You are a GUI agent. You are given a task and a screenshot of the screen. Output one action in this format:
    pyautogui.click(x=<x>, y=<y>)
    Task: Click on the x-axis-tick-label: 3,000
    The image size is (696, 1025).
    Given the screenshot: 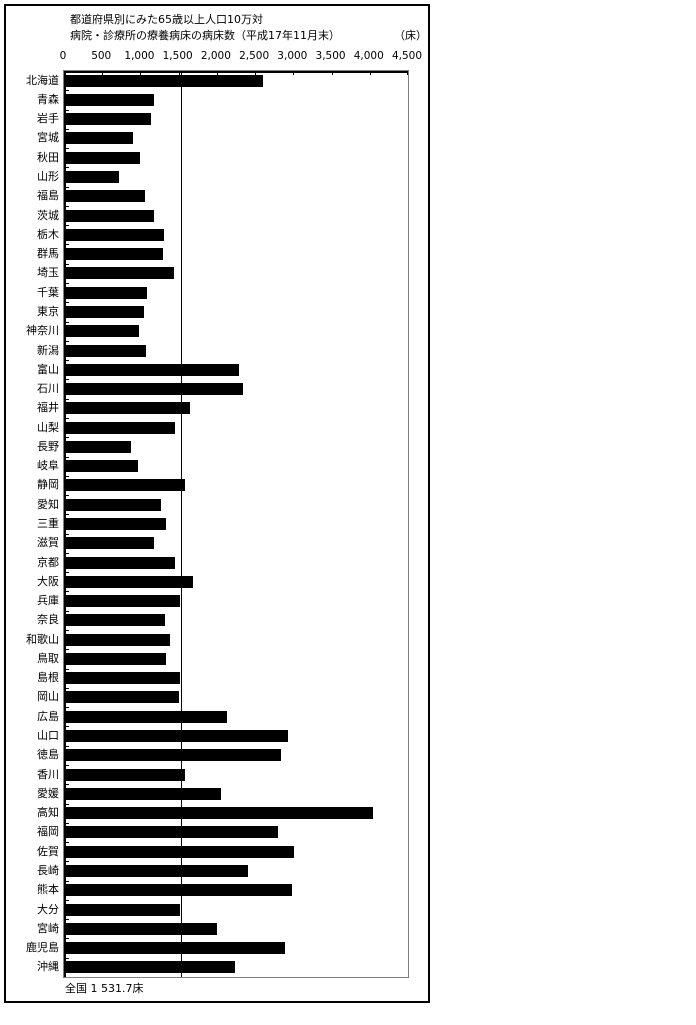 What is the action you would take?
    pyautogui.click(x=292, y=56)
    